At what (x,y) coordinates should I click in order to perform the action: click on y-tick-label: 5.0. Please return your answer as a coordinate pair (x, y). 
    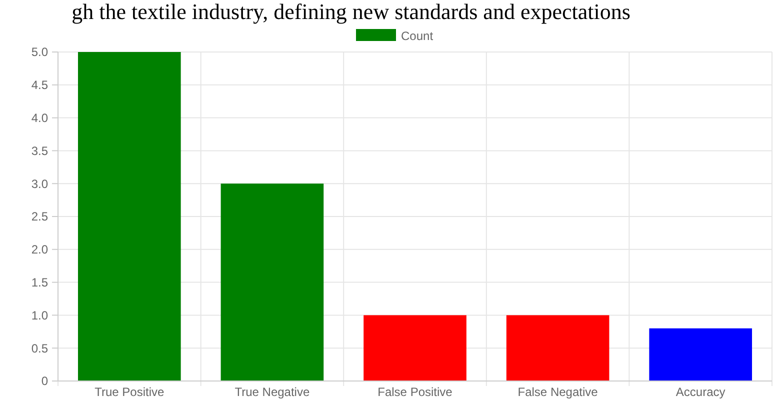
    Looking at the image, I should click on (39, 52).